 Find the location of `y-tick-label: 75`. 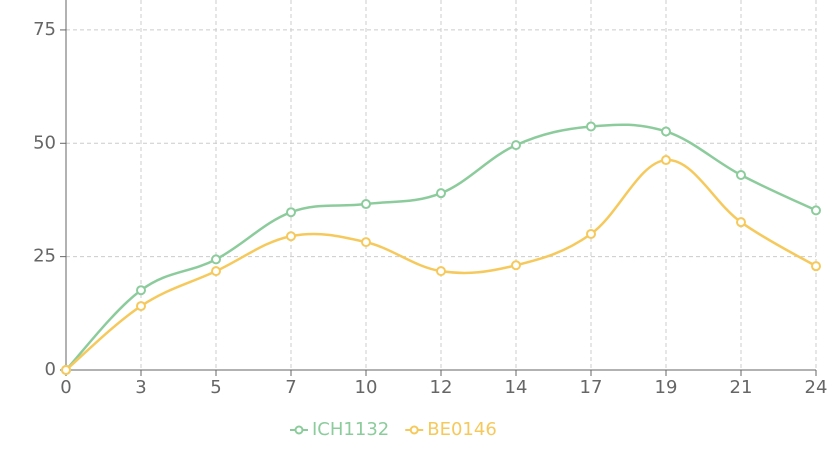

y-tick-label: 75 is located at coordinates (44, 29).